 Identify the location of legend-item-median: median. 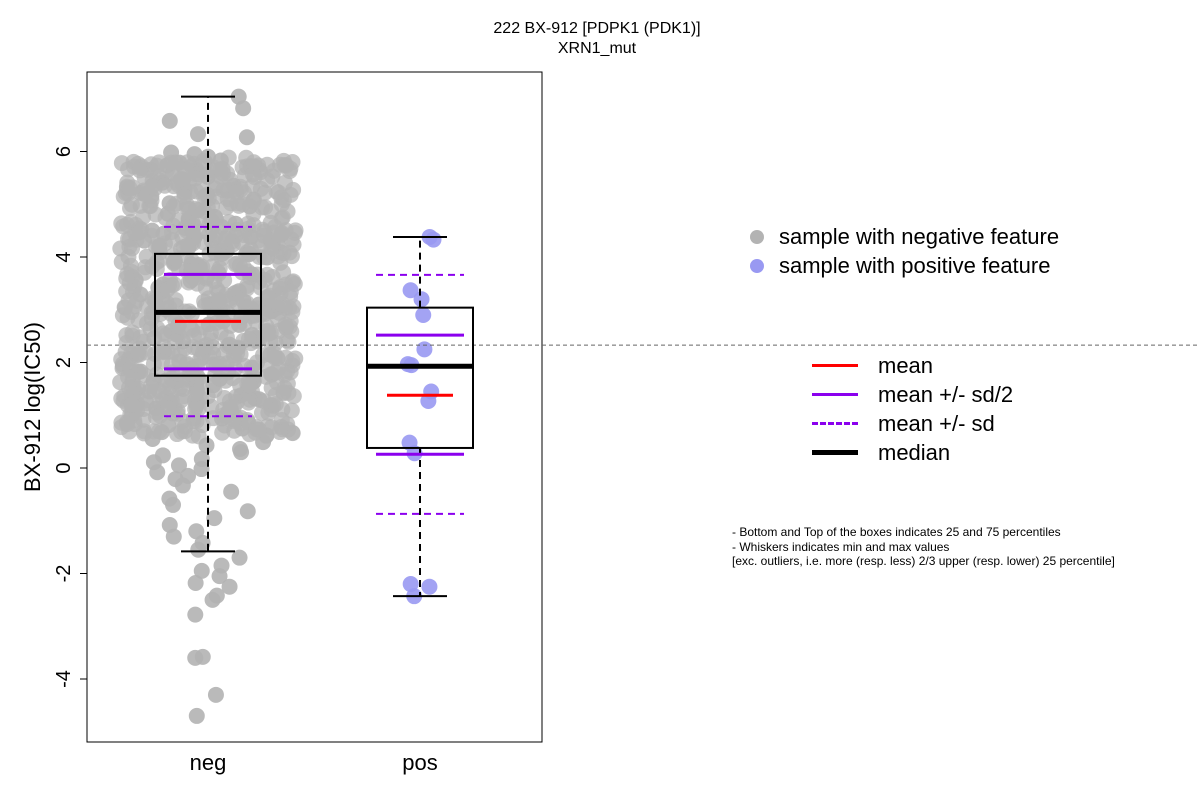
(912, 452).